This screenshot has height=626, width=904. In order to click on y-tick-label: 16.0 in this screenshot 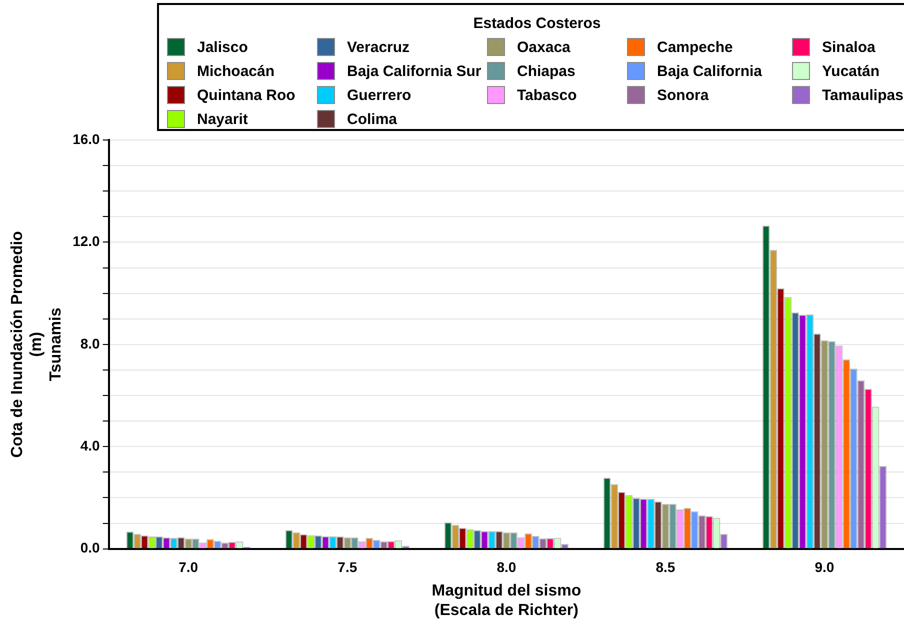, I will do `click(86, 138)`.